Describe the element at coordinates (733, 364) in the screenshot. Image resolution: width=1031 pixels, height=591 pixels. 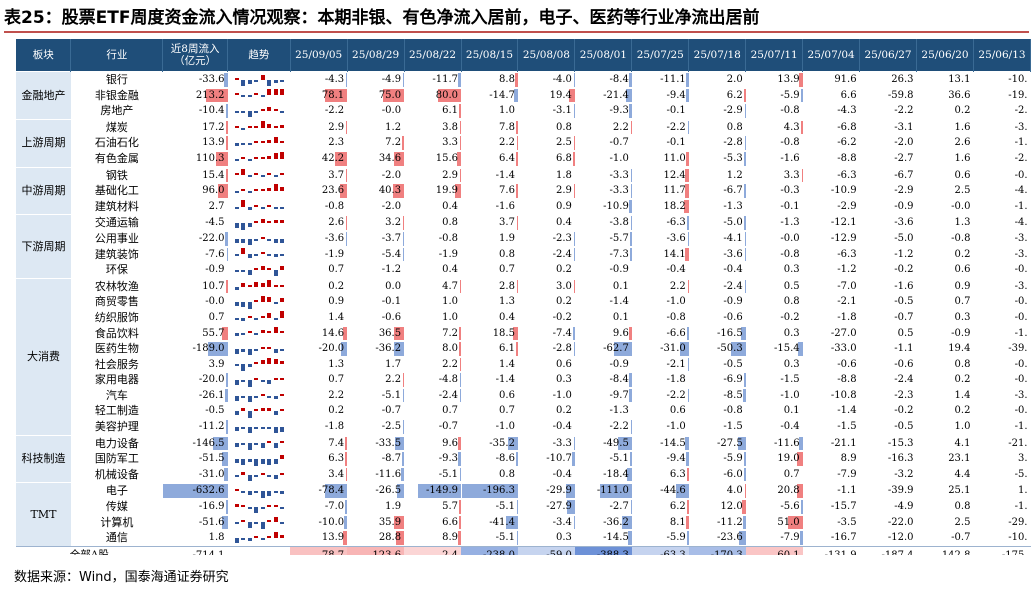
I see `value-text: -0.5` at that location.